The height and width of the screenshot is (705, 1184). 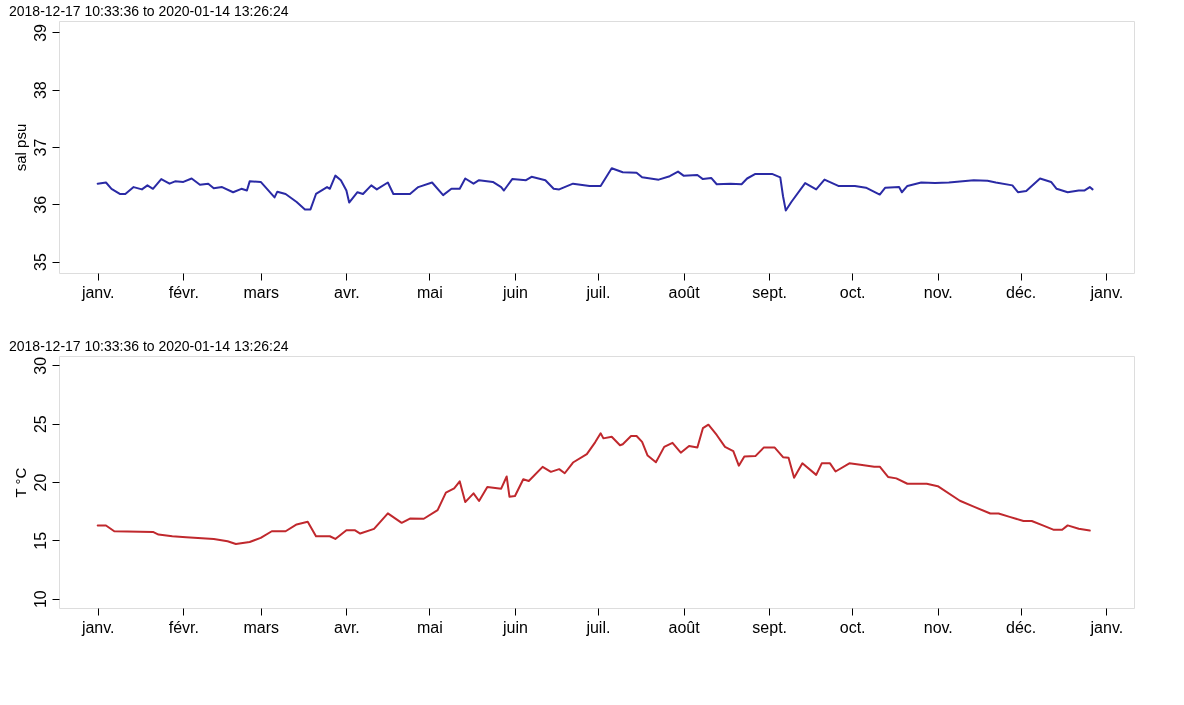 What do you see at coordinates (40, 204) in the screenshot?
I see `y-tick-label: 36` at bounding box center [40, 204].